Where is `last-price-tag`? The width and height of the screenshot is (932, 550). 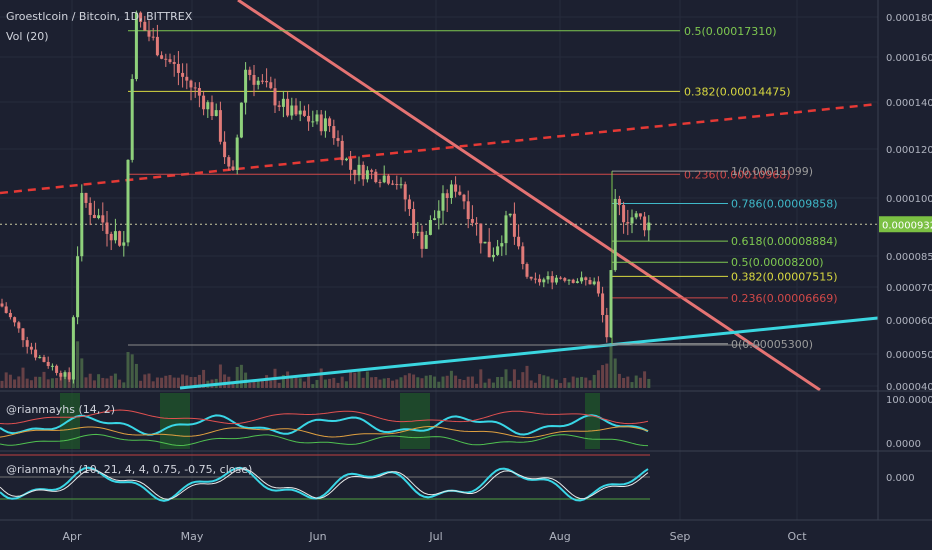
last-price-tag is located at coordinates (905, 224).